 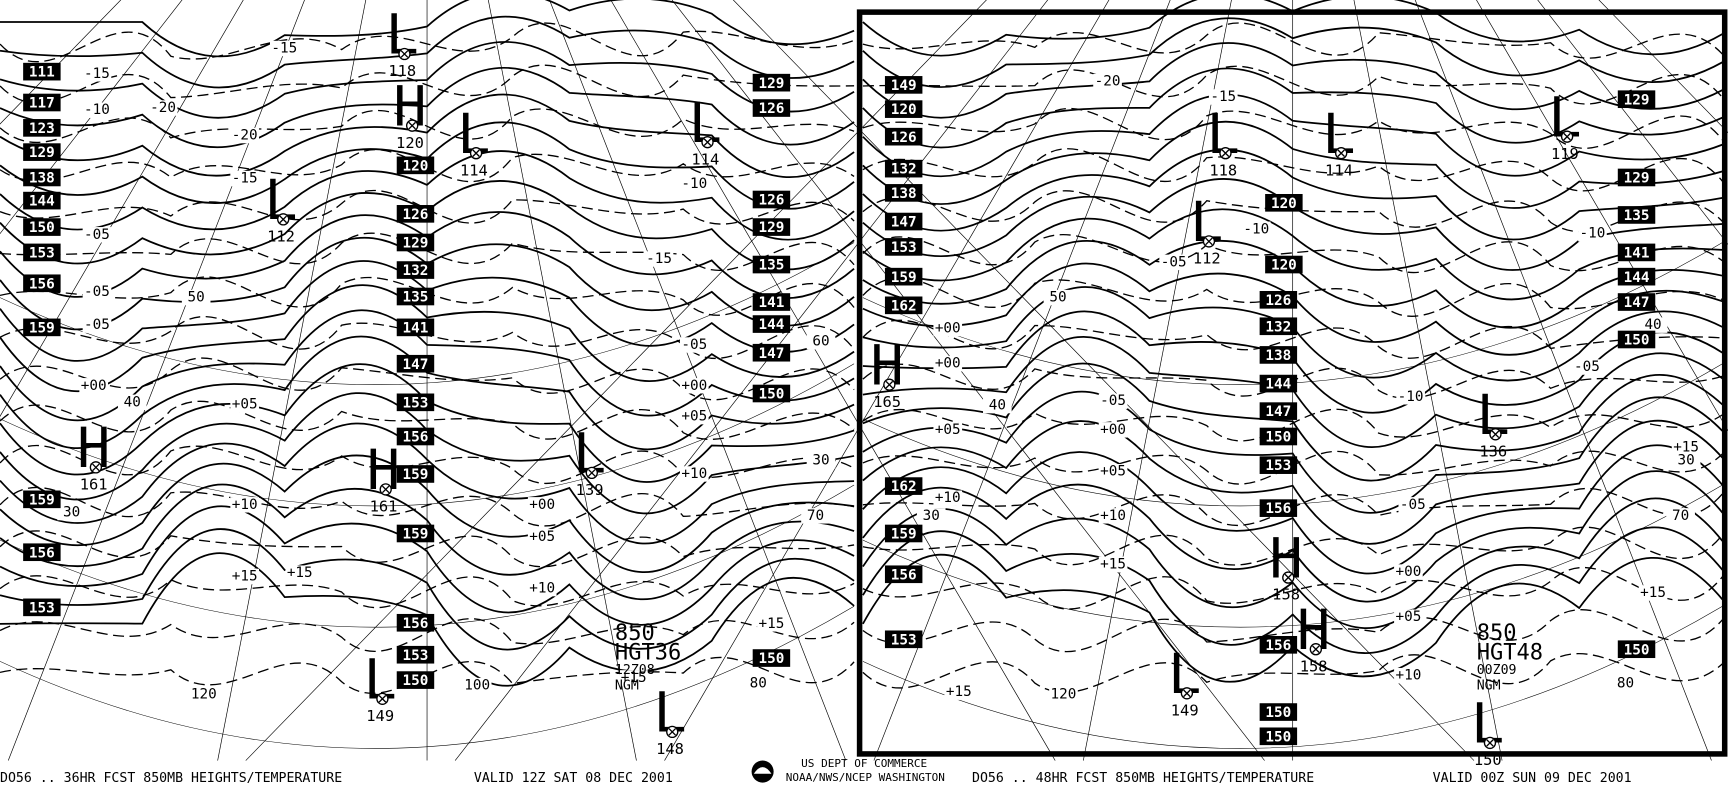 I want to click on contour-label: 30, so click(x=71, y=513).